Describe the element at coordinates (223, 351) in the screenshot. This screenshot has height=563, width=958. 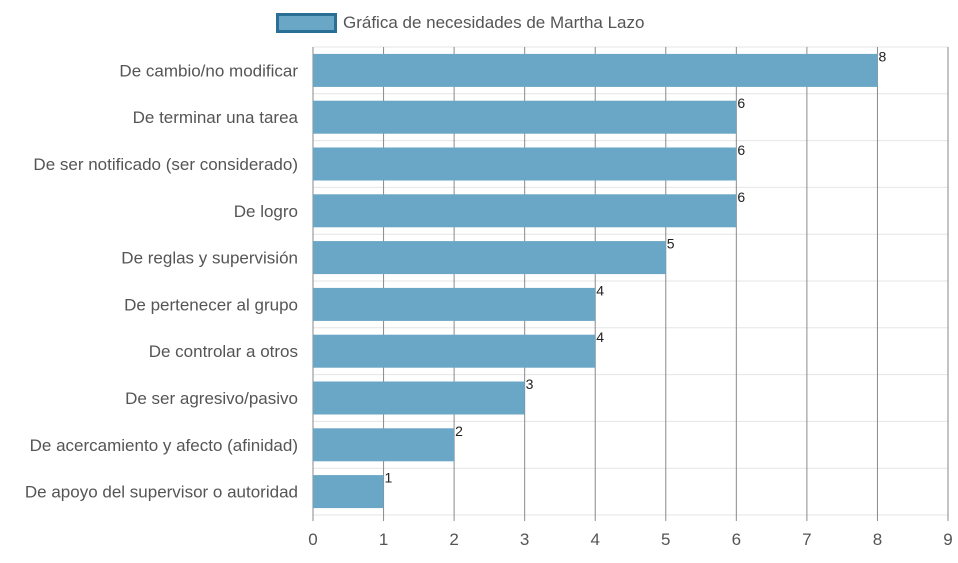
I see `category-label: De controlar a otros` at that location.